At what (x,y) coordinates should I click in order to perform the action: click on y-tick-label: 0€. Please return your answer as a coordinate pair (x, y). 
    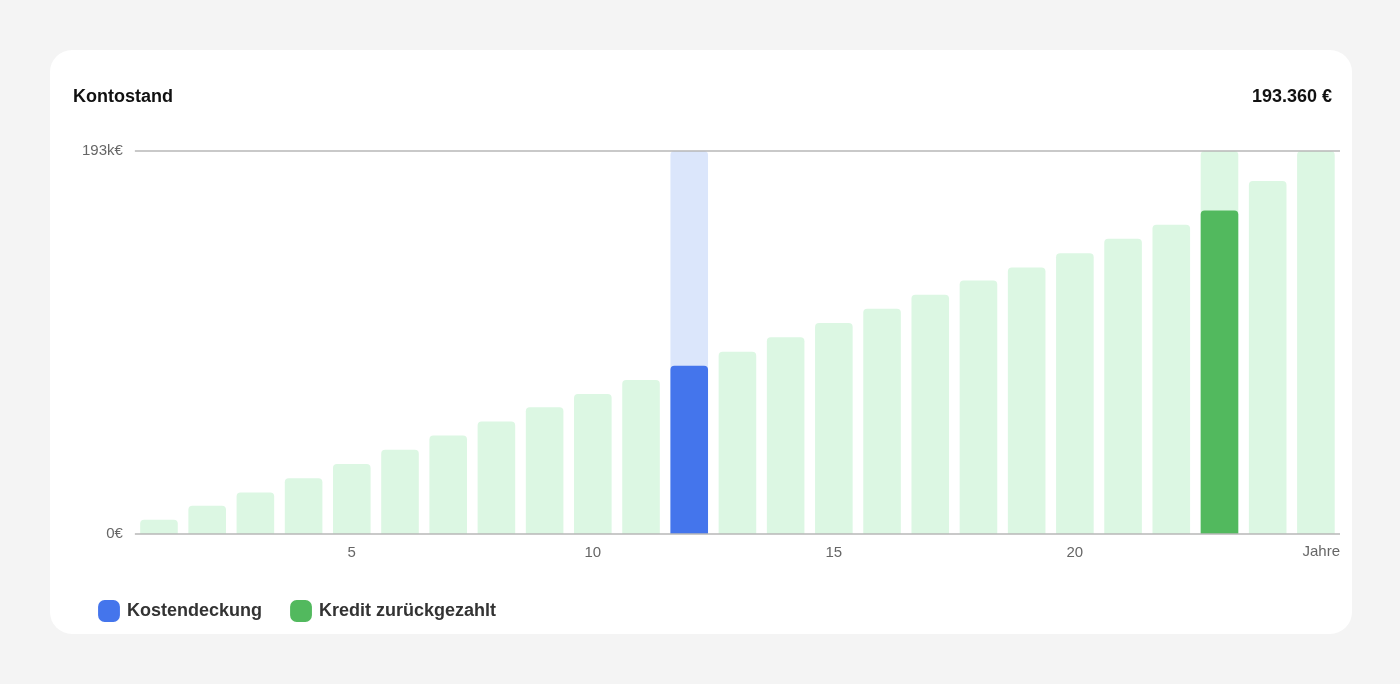
    Looking at the image, I should click on (115, 533).